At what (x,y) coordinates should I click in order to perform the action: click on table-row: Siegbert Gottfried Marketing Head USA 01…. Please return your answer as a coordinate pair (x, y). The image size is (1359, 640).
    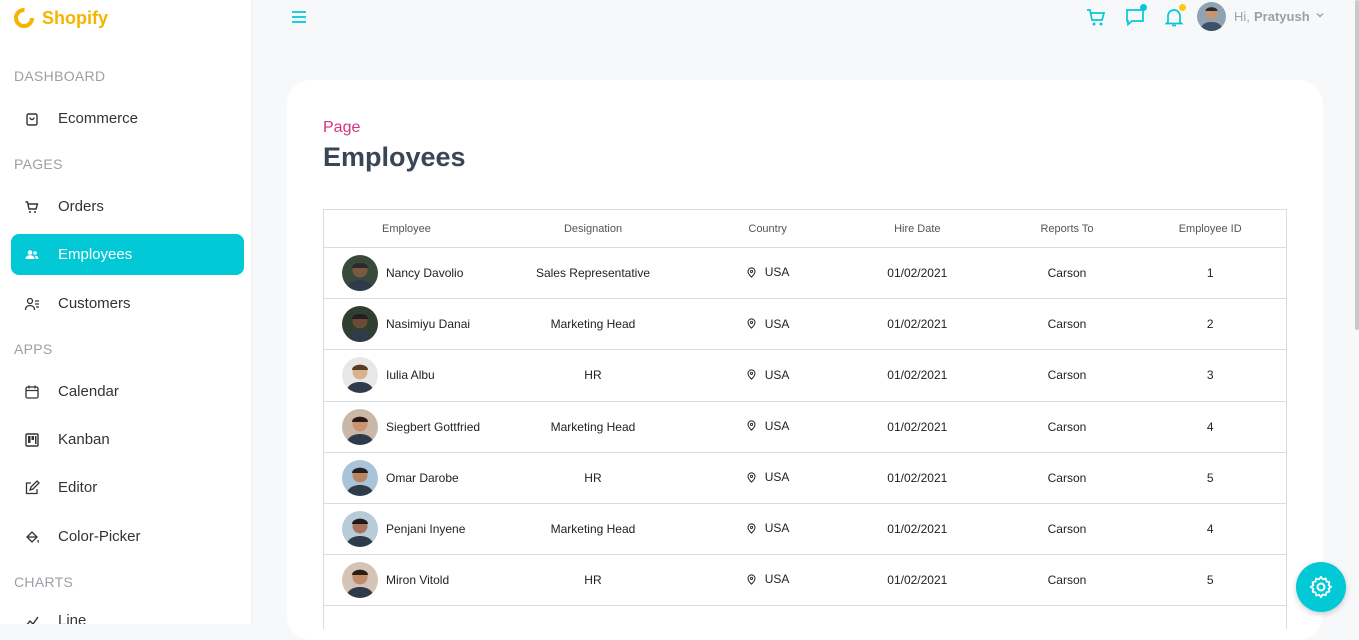
    Looking at the image, I should click on (805, 427).